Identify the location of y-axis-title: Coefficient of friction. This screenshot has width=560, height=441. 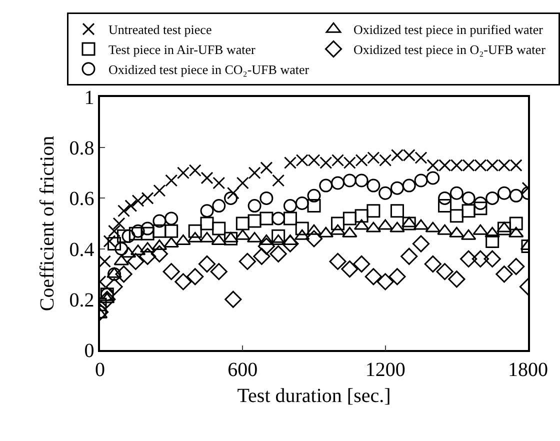
(47, 224).